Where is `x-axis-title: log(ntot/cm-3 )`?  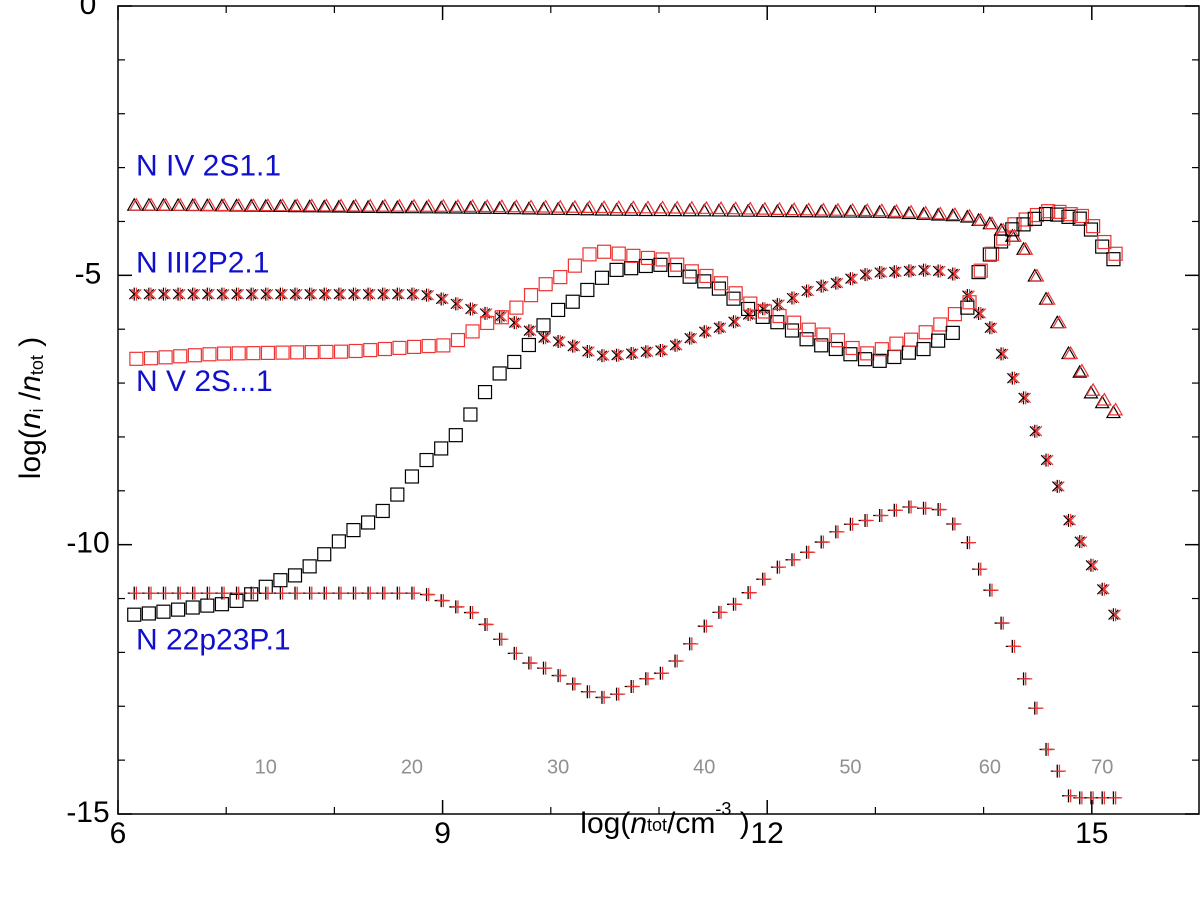 x-axis-title: log(ntot/cm-3 ) is located at coordinates (664, 819).